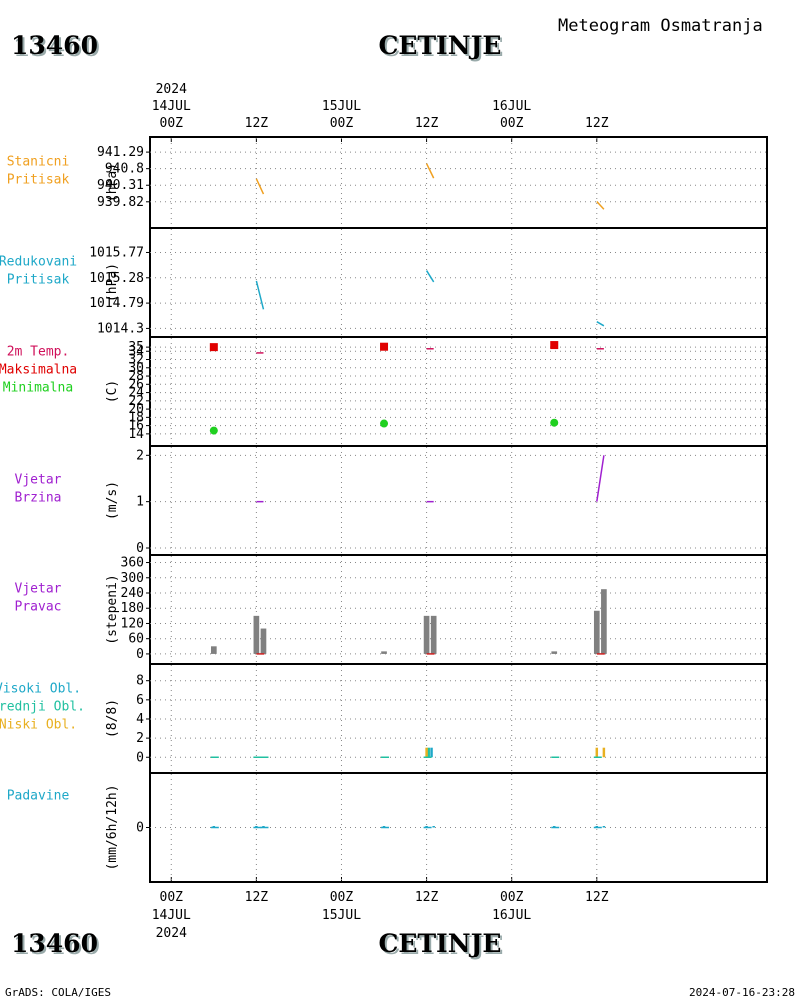 This screenshot has width=800, height=1000. Describe the element at coordinates (341, 106) in the screenshot. I see `x-date-label-top: 15JUL` at that location.